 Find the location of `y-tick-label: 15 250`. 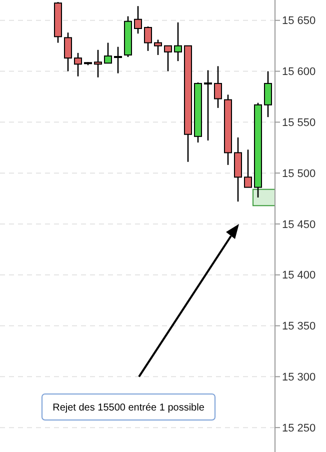

y-tick-label: 15 250 is located at coordinates (299, 428).